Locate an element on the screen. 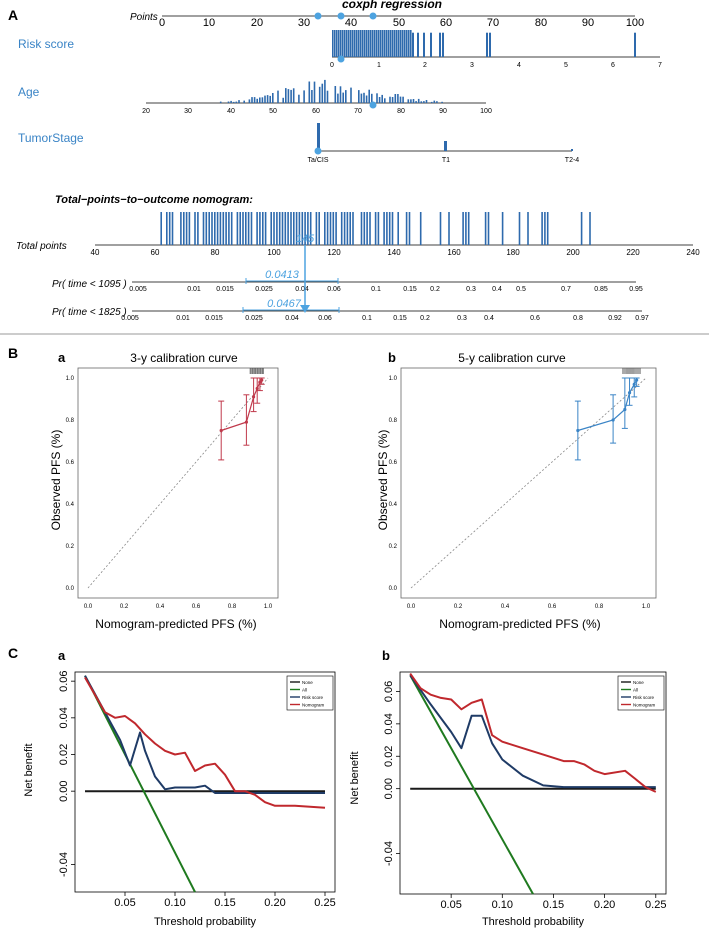 The width and height of the screenshot is (709, 940). age-tick: 30 is located at coordinates (188, 111).